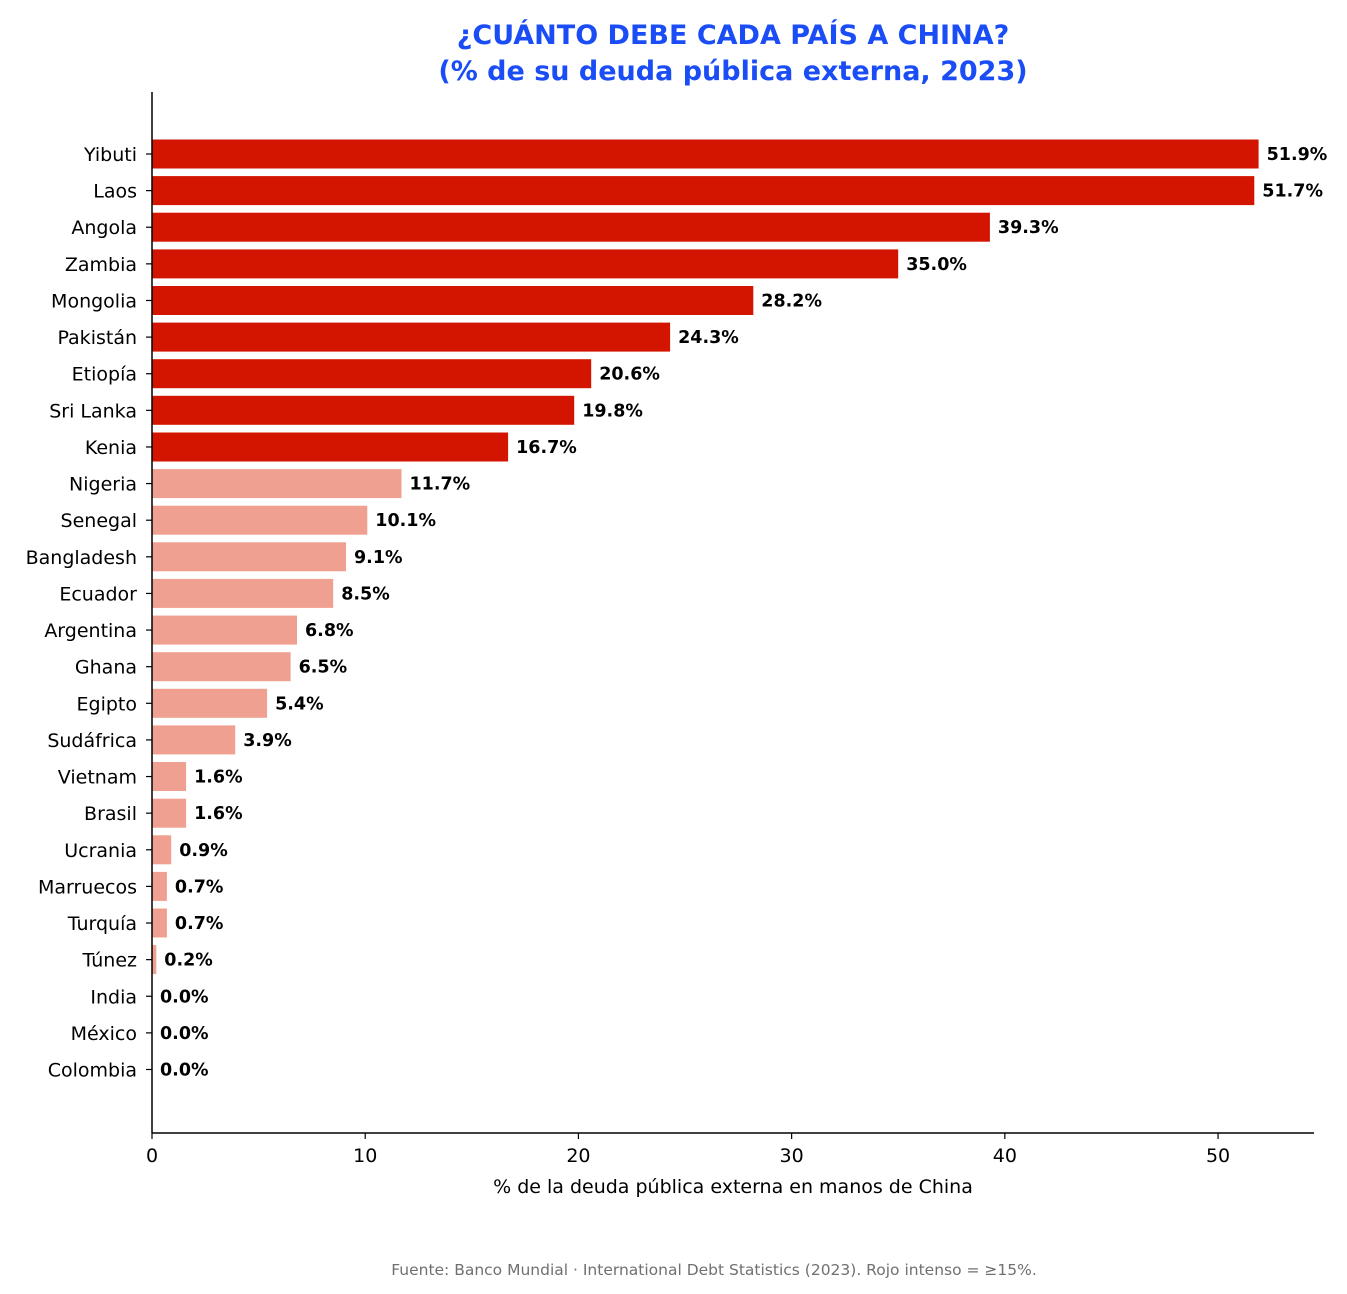 The height and width of the screenshot is (1294, 1347). I want to click on category-label-mexico: México, so click(104, 1034).